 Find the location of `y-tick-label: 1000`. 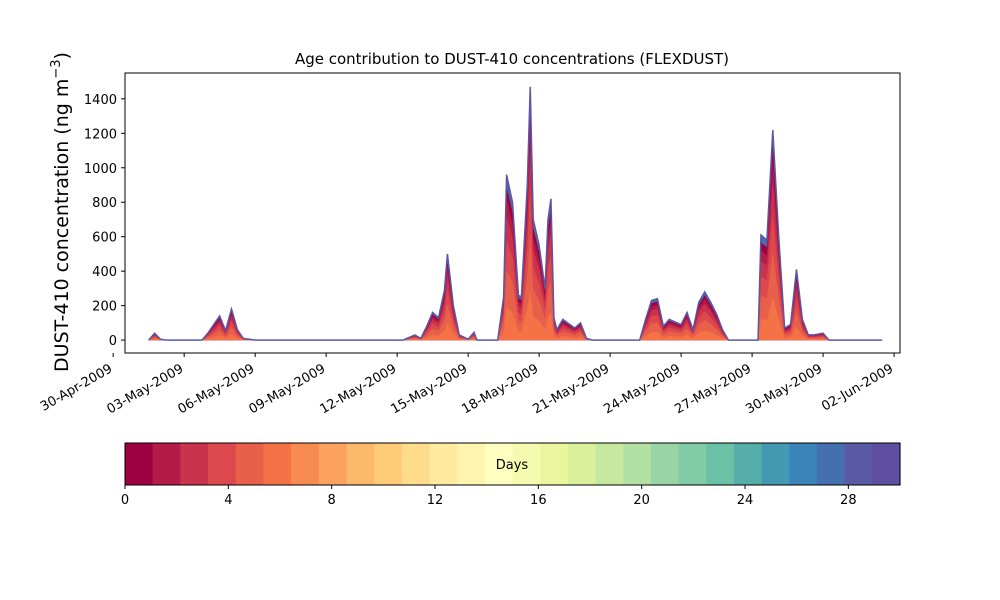

y-tick-label: 1000 is located at coordinates (100, 169).